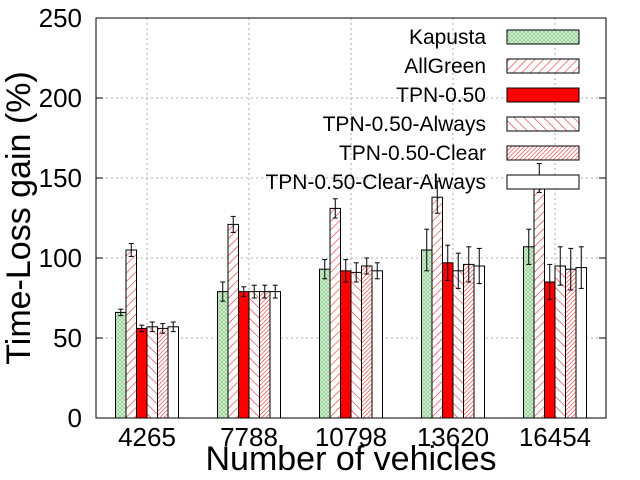  Describe the element at coordinates (19, 217) in the screenshot. I see `y-axis-title: Time-Loss gain (%)` at that location.